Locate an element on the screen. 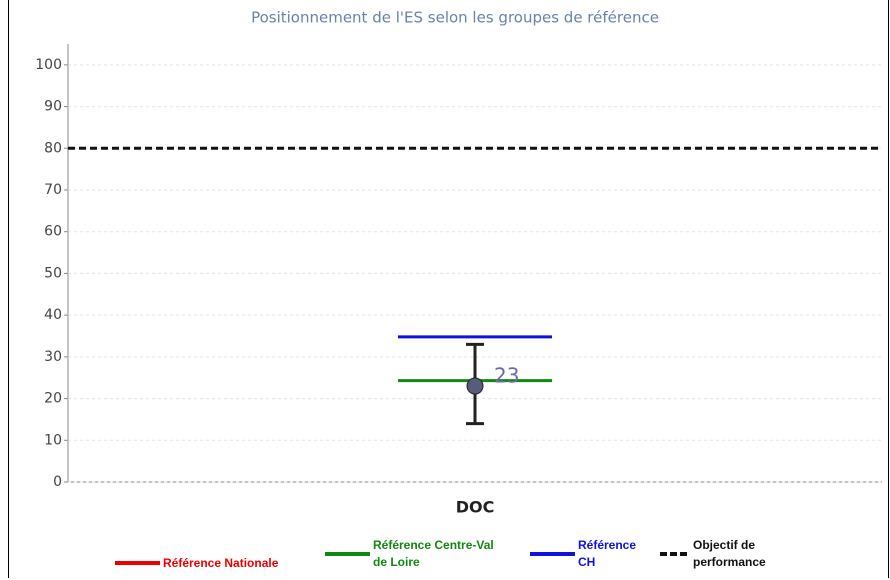 The width and height of the screenshot is (890, 580). y-tick-label: 90 is located at coordinates (53, 107).